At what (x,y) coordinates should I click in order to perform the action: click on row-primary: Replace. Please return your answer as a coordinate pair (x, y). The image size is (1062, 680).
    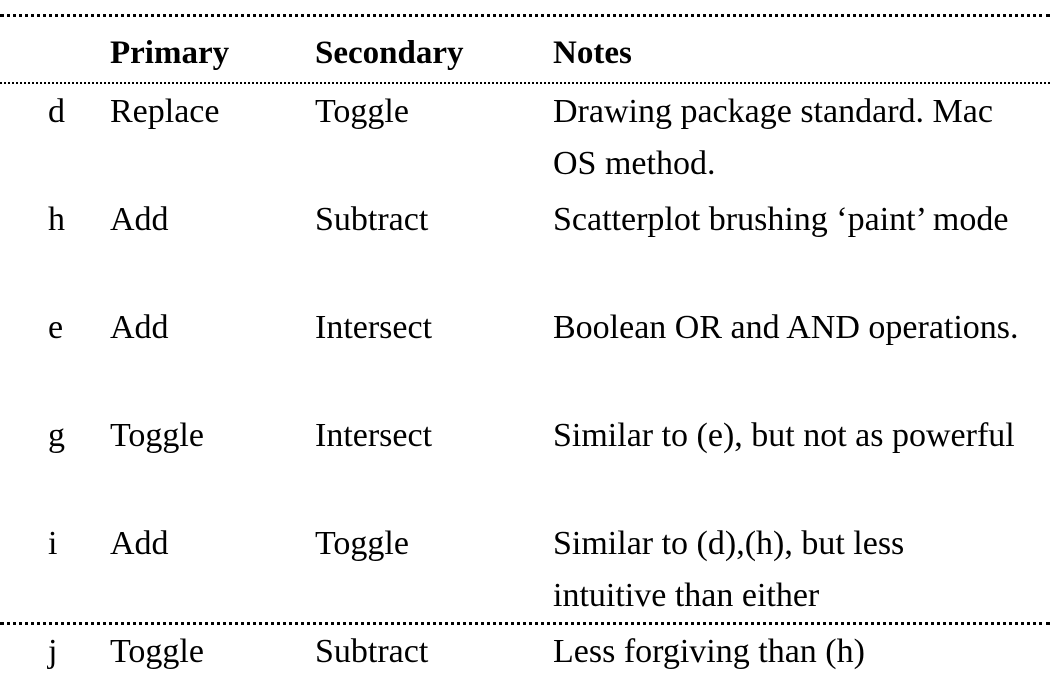
    Looking at the image, I should click on (165, 111).